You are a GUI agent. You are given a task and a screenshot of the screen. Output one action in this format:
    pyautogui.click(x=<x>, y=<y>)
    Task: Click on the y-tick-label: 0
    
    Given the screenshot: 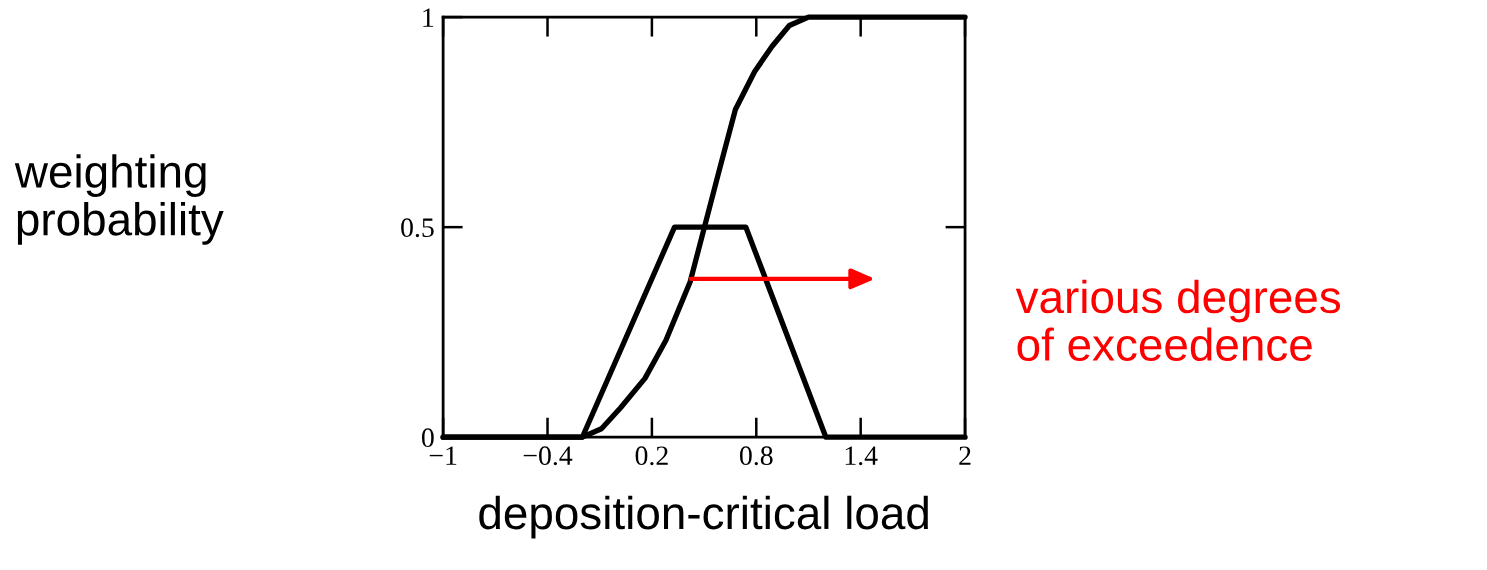 What is the action you would take?
    pyautogui.click(x=427, y=438)
    